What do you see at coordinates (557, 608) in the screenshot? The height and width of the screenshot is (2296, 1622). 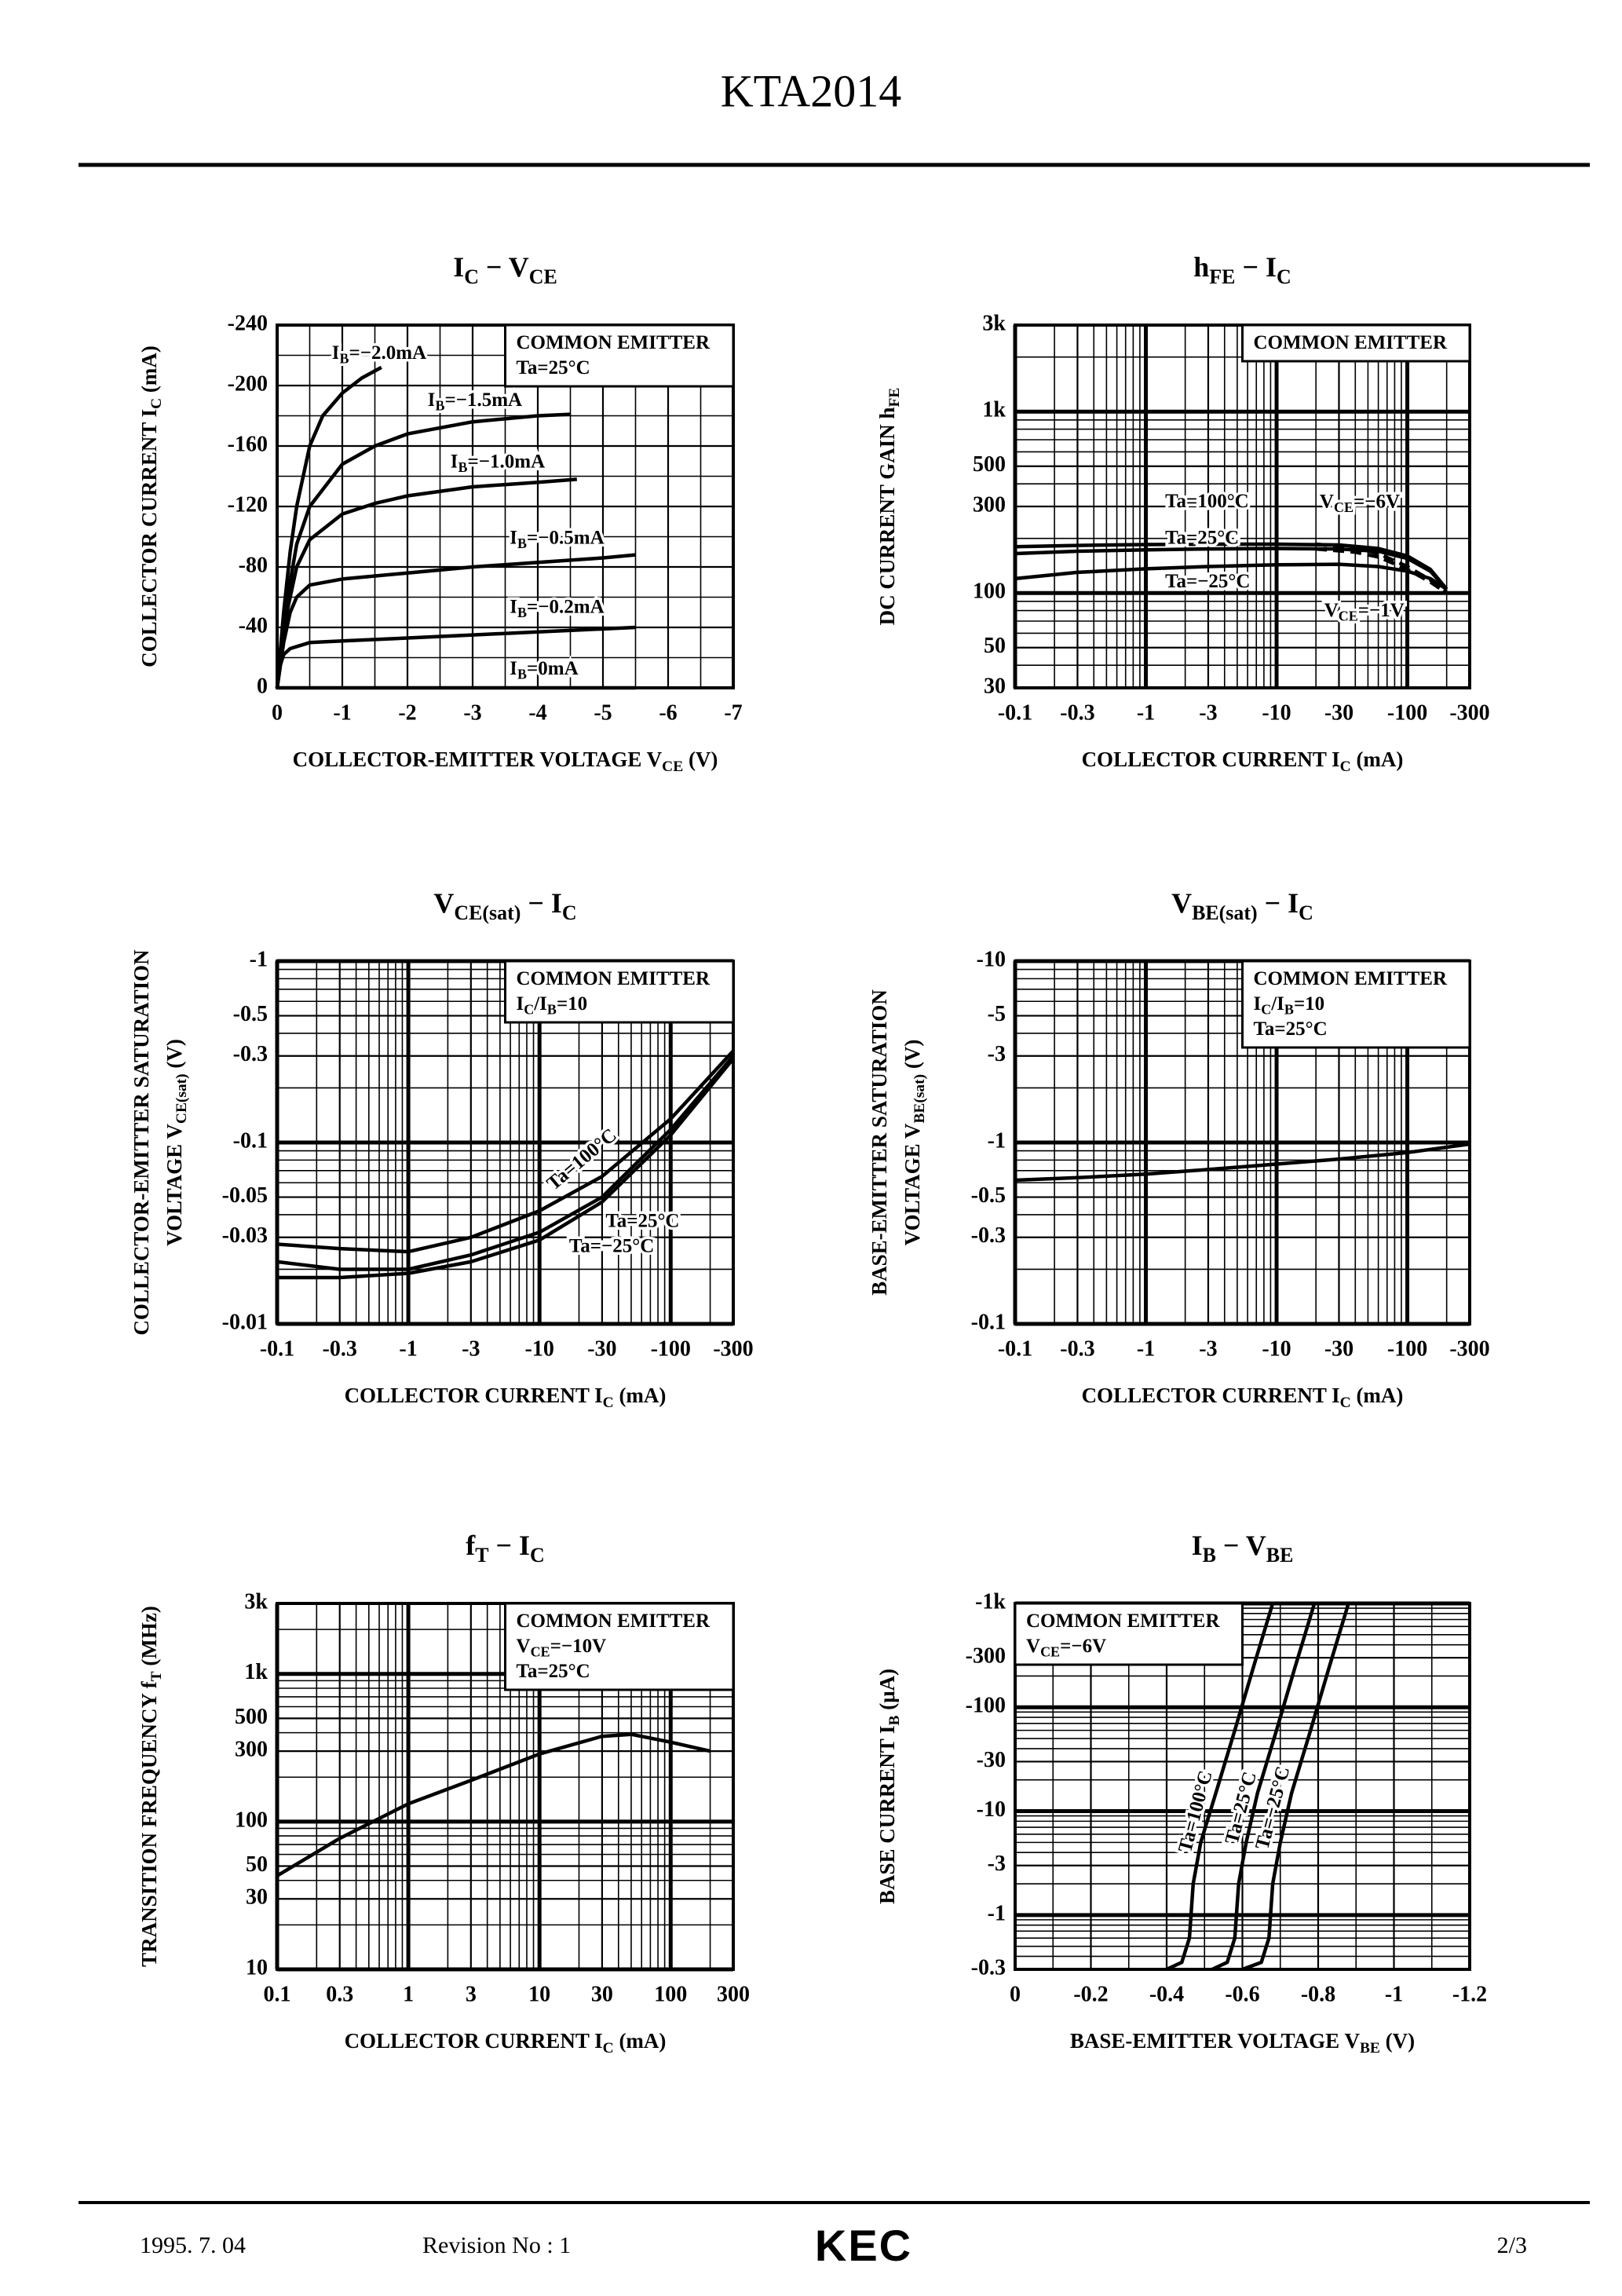 I see `series-label: IB=−0.2mA` at bounding box center [557, 608].